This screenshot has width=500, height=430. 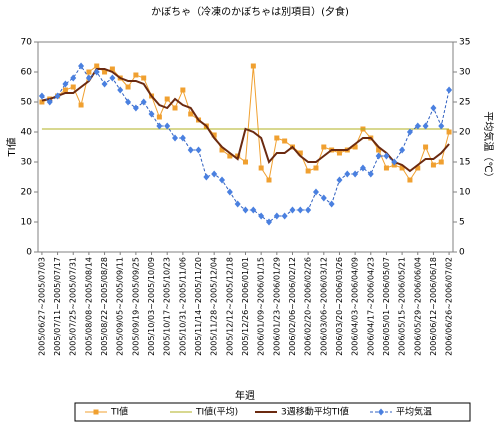 What do you see at coordinates (465, 133) in the screenshot?
I see `y2-tick-label: 20` at bounding box center [465, 133].